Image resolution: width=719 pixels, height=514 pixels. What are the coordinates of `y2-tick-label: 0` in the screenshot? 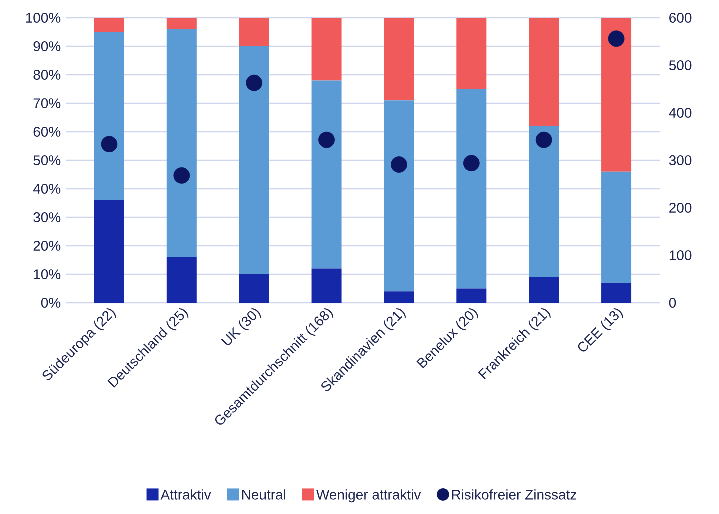 It's located at (672, 303).